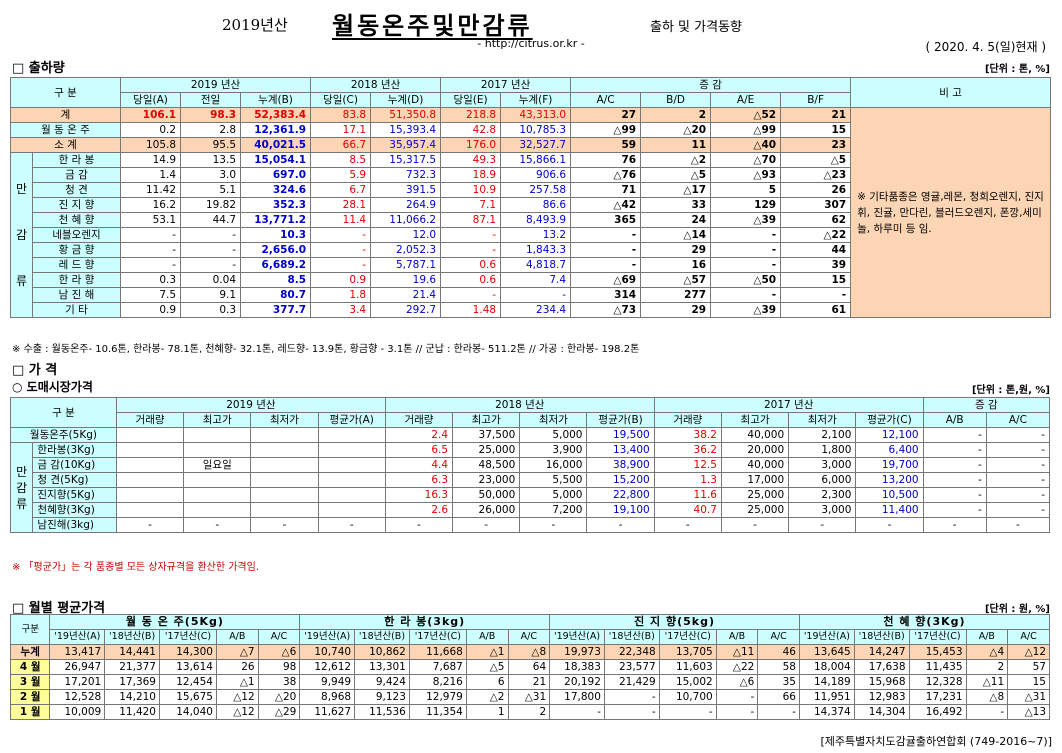 The height and width of the screenshot is (753, 1062). Describe the element at coordinates (826, 712) in the screenshot. I see `monthly-cell: 14,374` at that location.